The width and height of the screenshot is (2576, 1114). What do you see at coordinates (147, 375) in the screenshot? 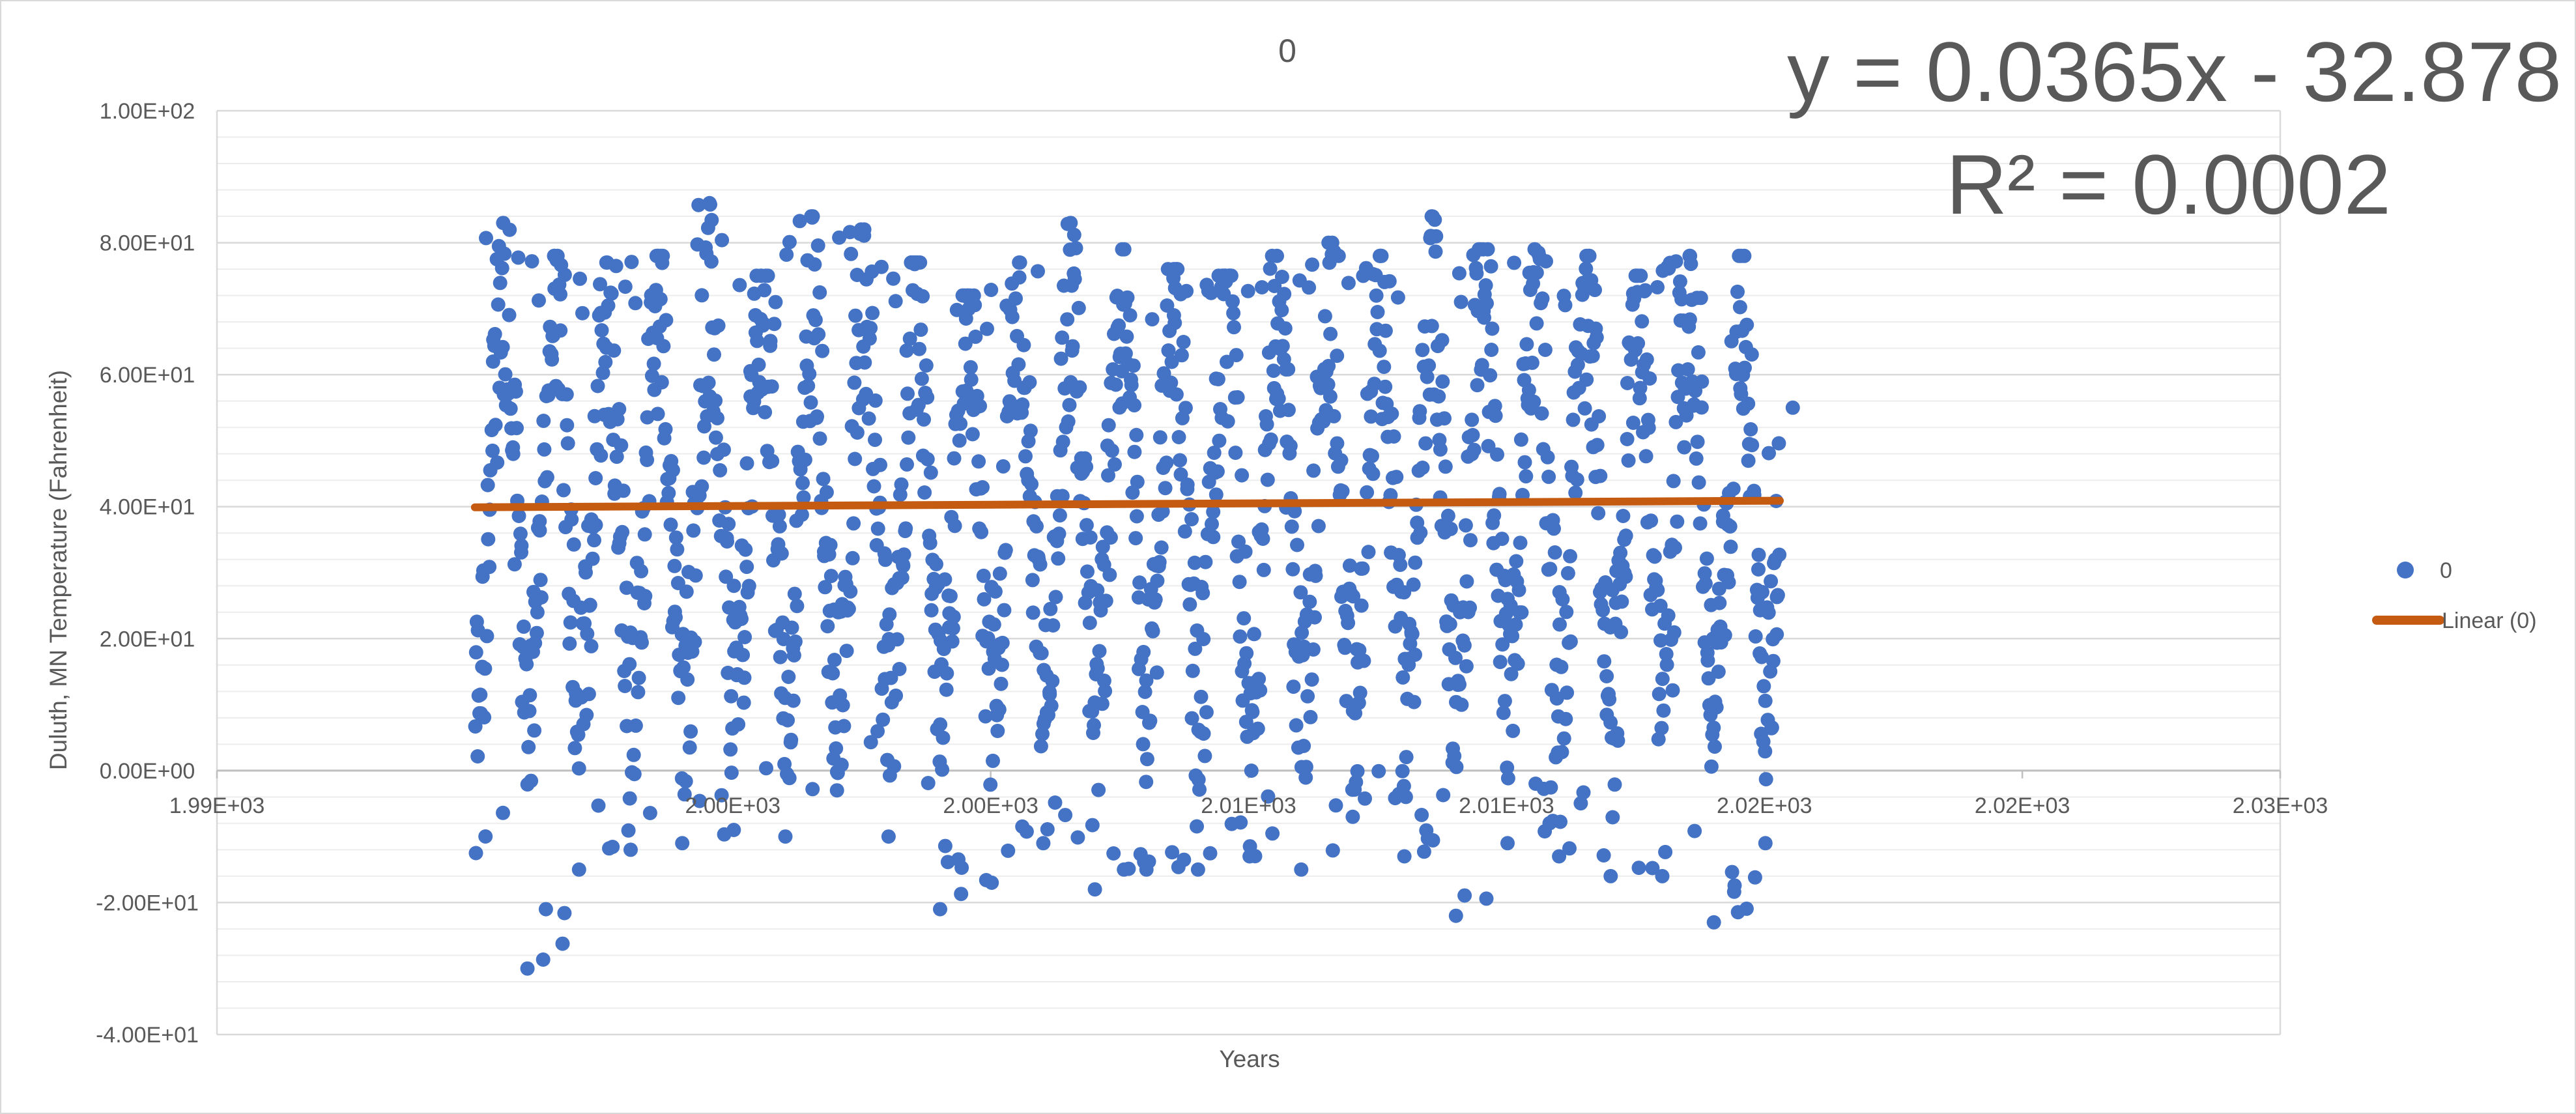
I see `y-tick-label: 6.00E+01` at bounding box center [147, 375].